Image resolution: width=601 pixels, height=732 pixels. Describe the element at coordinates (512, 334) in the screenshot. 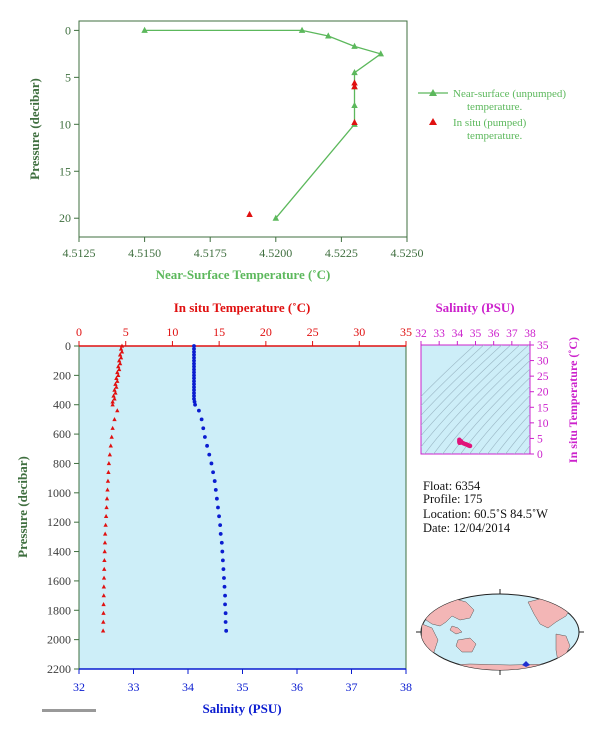

I see `ts-salinity-tick-label: 37` at that location.